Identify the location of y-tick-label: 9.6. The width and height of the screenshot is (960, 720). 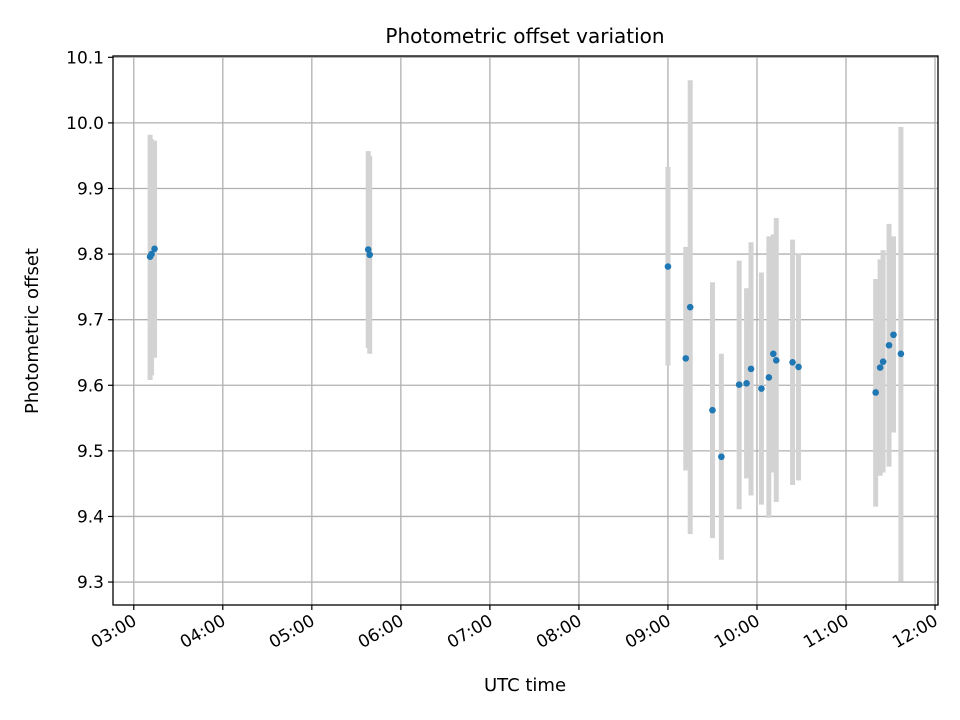
(90, 386).